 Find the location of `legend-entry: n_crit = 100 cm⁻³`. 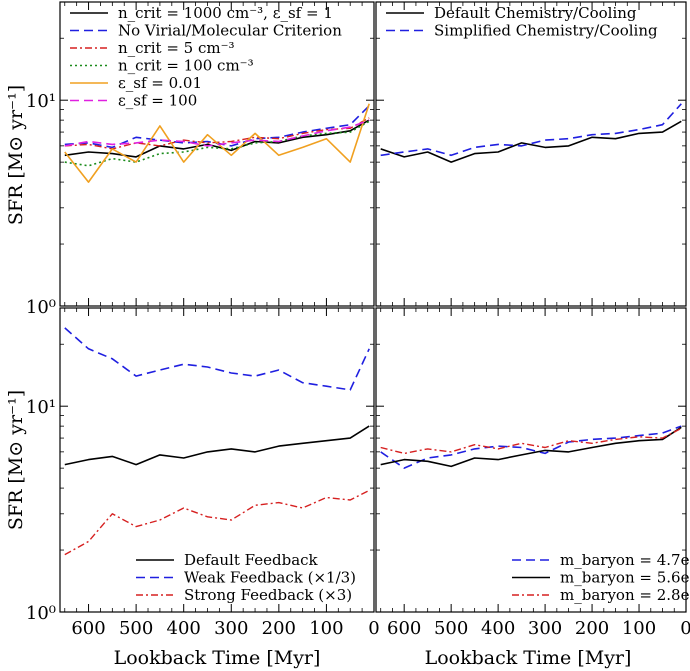

legend-entry: n_crit = 100 cm⁻³ is located at coordinates (186, 66).